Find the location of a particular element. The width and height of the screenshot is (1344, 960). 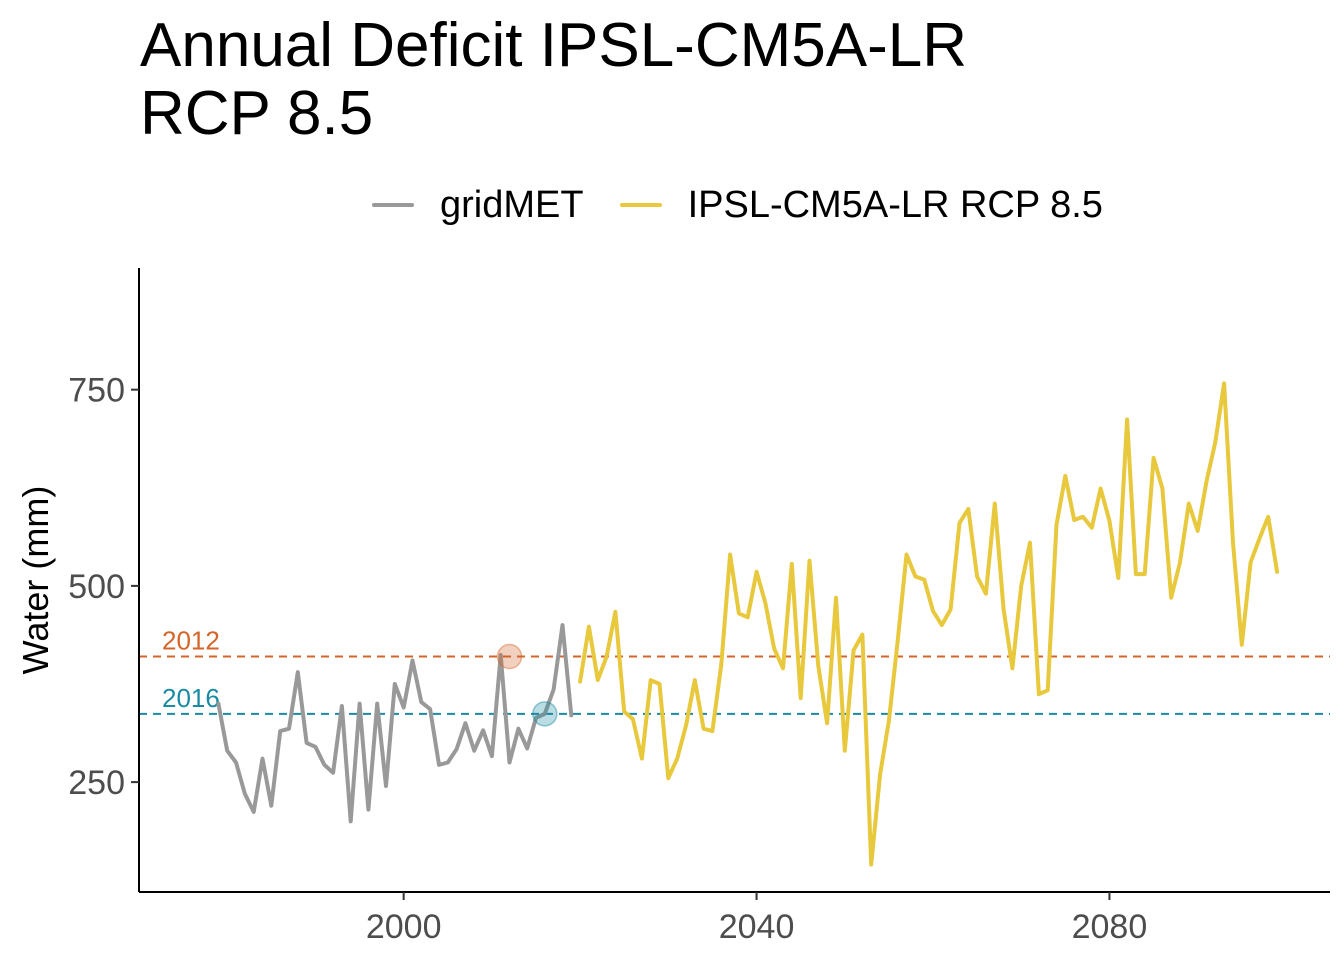

chart-title-line2: RCP 8.5 is located at coordinates (257, 113).